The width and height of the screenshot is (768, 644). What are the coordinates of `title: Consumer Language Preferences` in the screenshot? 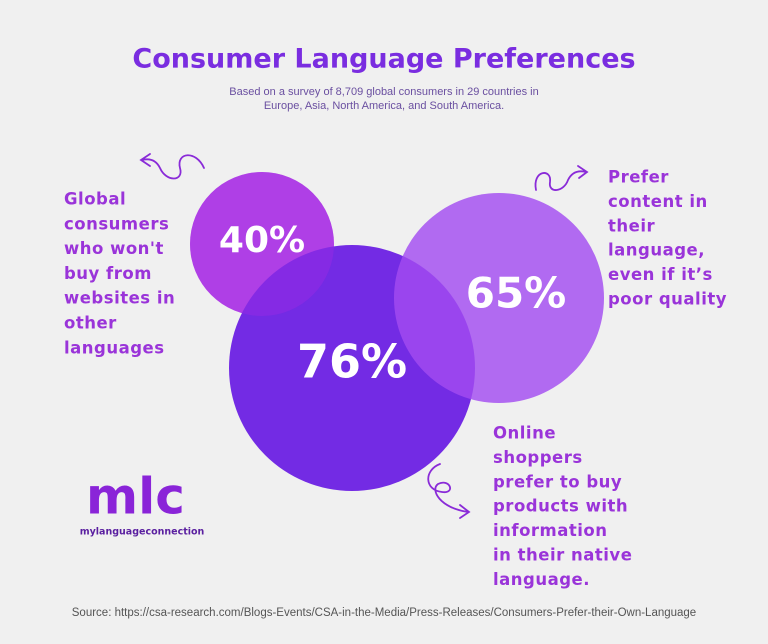 It's located at (383, 59).